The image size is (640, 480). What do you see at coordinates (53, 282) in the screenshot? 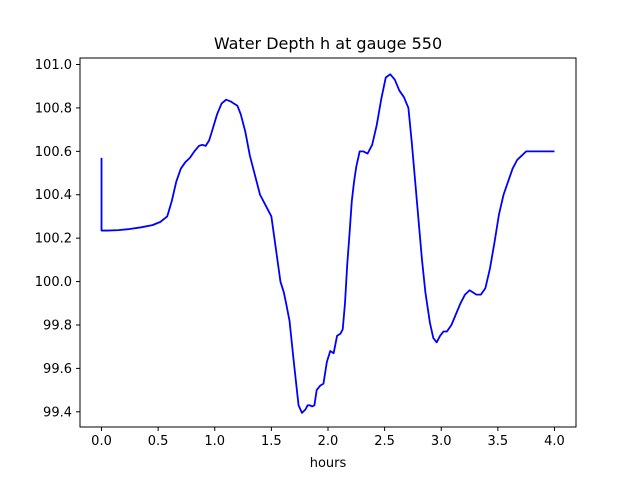
I see `y-tick-label: 100.0` at bounding box center [53, 282].